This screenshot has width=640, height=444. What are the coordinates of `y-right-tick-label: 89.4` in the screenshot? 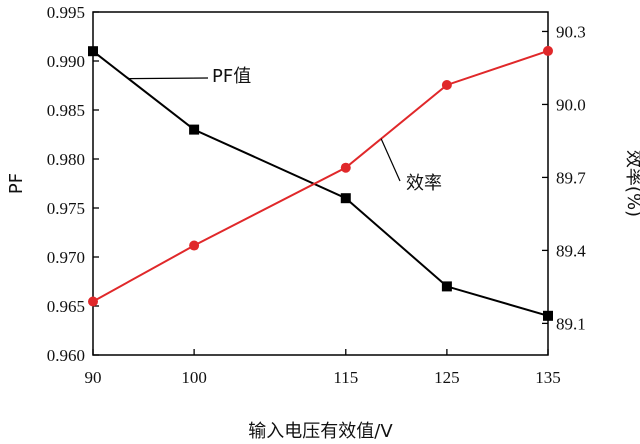 It's located at (571, 250).